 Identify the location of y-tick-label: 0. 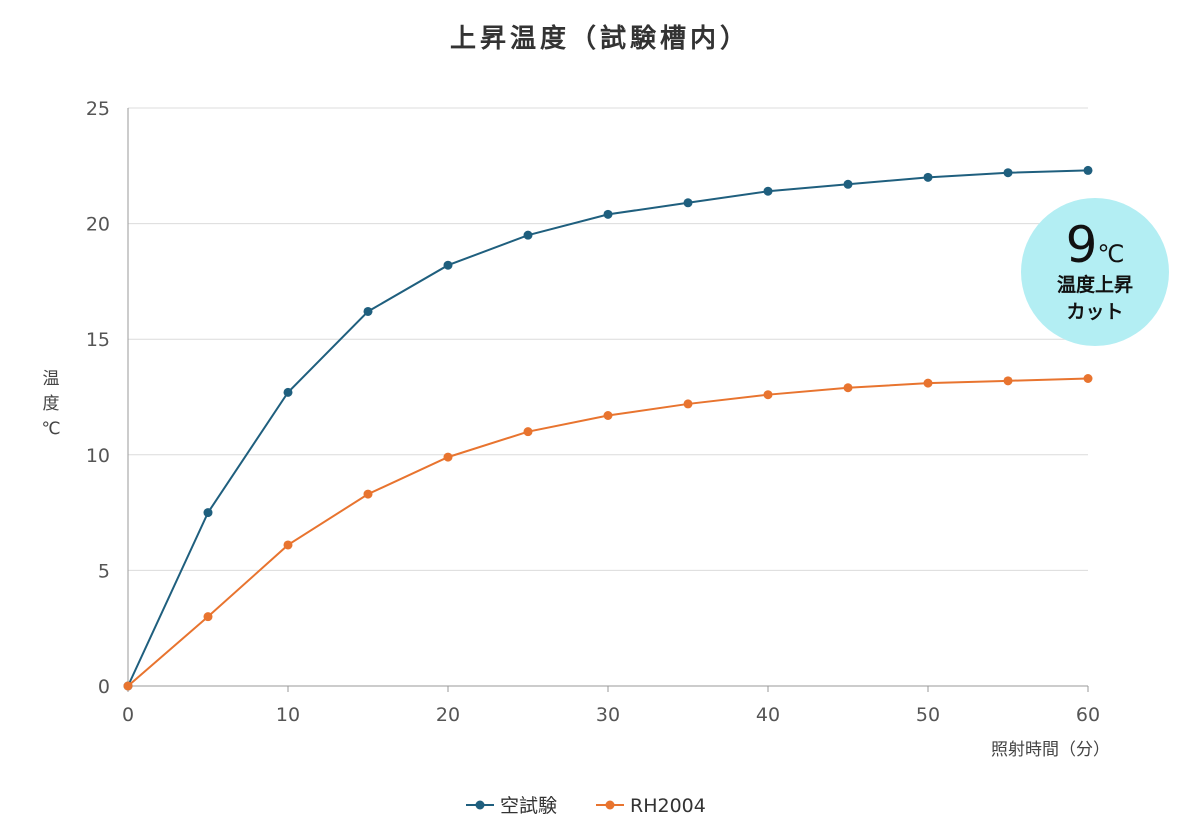
(104, 687).